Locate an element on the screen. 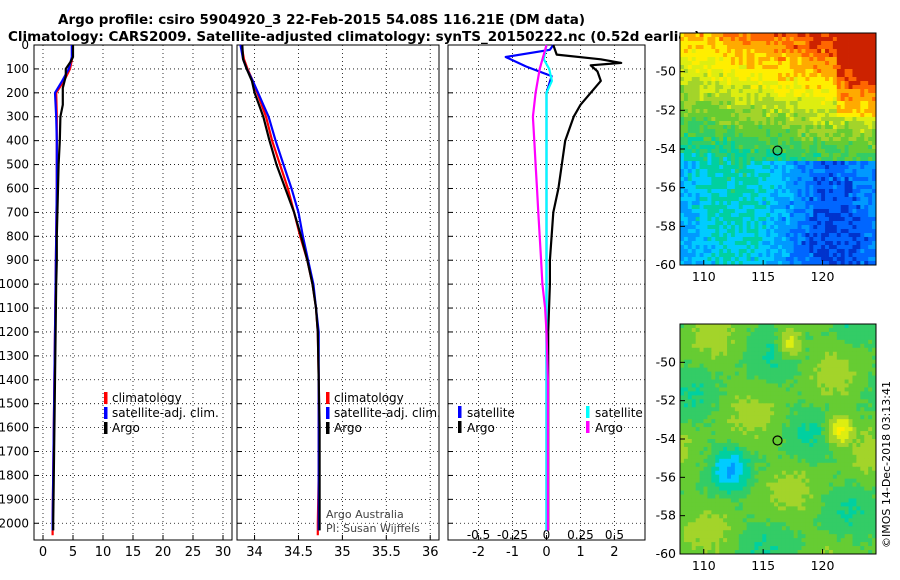 This screenshot has height=580, width=900. sst-map-panel: 110 115 120-50-52-54-56-58-60 is located at coordinates (766, 158).